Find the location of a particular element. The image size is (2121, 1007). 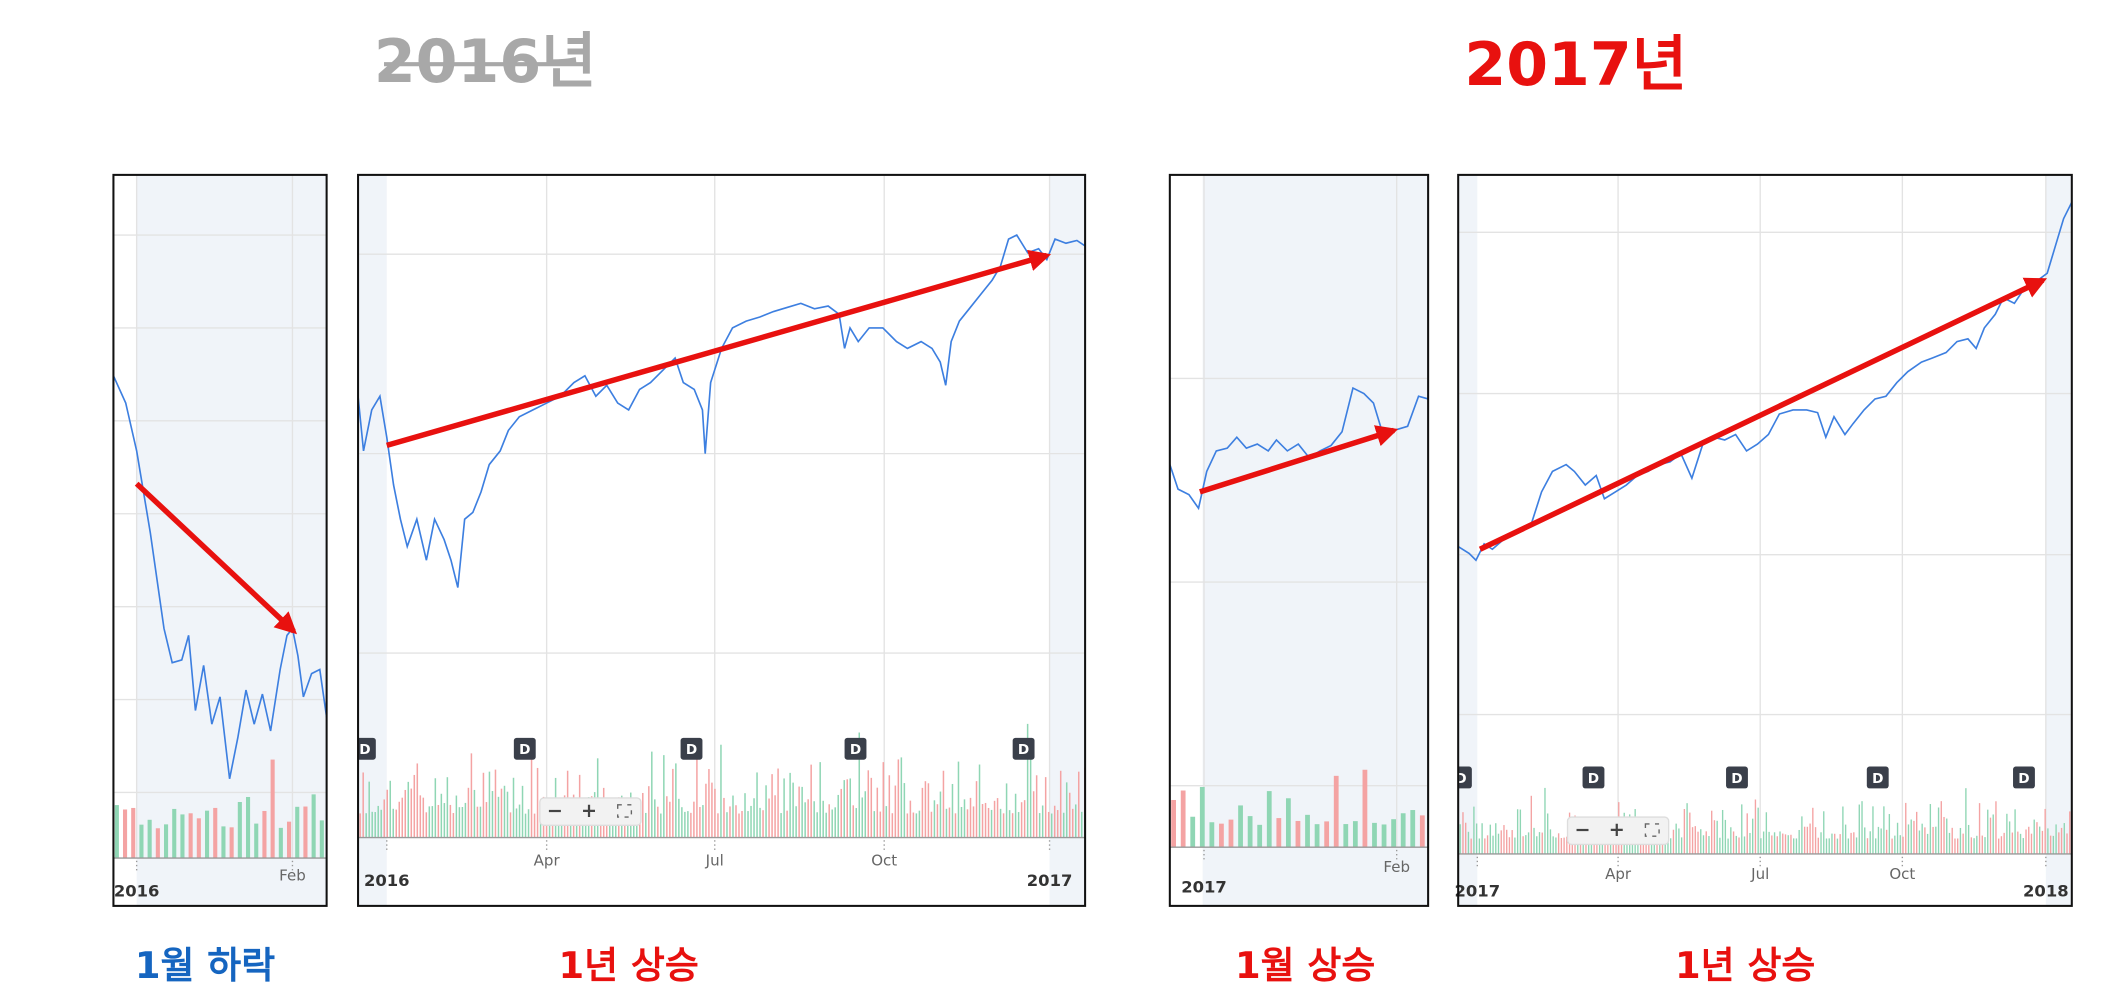

x-tick-label: 2016 is located at coordinates (137, 891).